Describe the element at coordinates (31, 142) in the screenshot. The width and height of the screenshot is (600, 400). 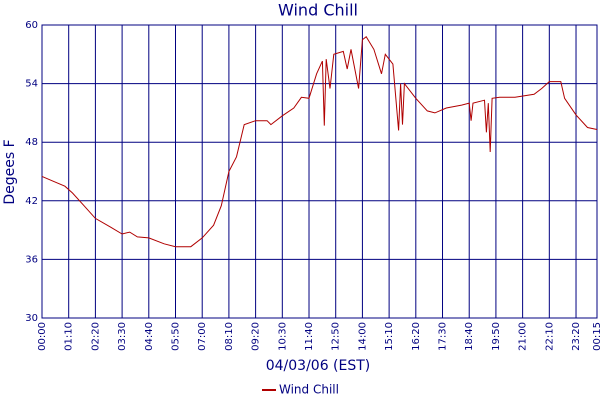
I see `y-tick-label: 48` at that location.